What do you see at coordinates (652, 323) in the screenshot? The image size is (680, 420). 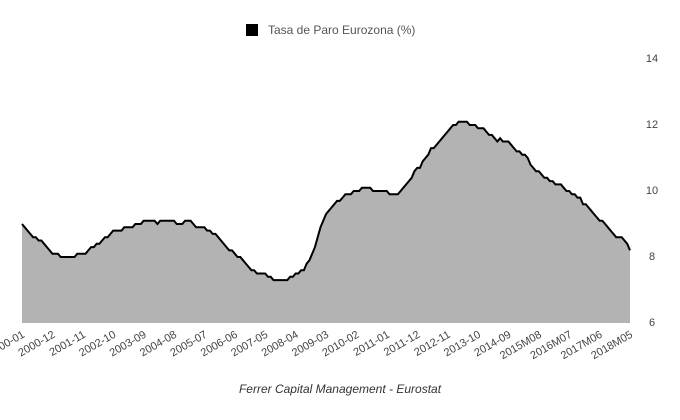 I see `y-tick-label: 6` at bounding box center [652, 323].